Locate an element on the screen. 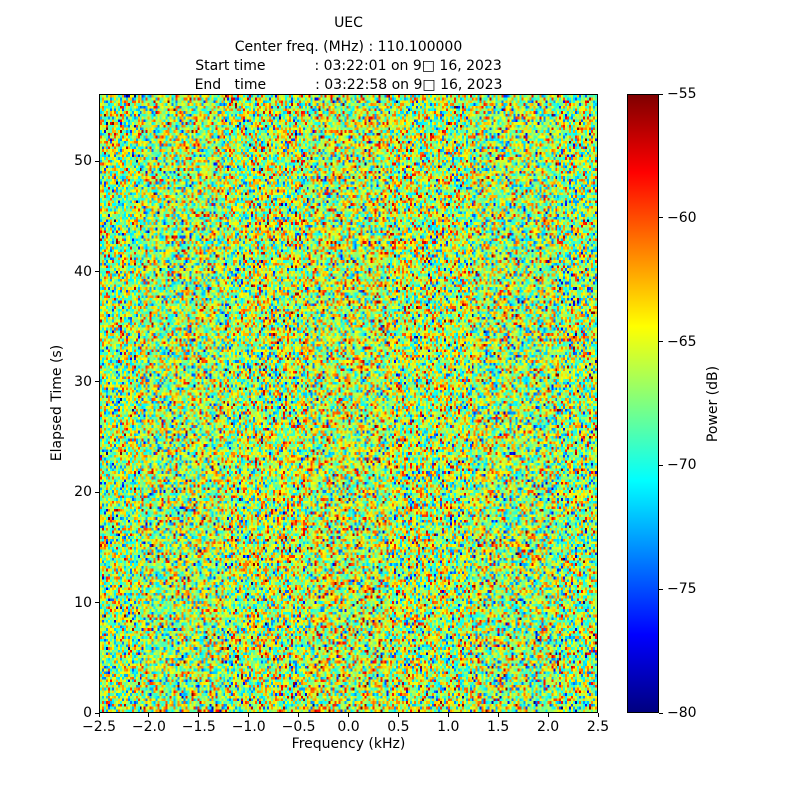 The image size is (800, 800). x-tick-label: −2.0 is located at coordinates (148, 727).